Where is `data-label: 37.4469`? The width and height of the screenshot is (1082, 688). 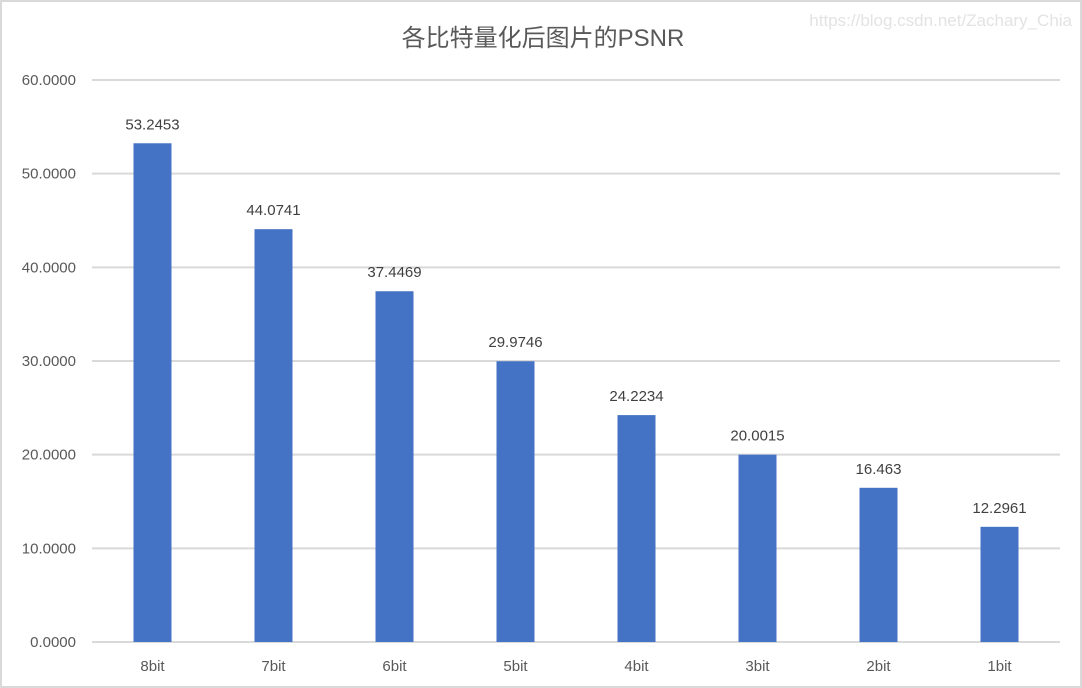 data-label: 37.4469 is located at coordinates (394, 272).